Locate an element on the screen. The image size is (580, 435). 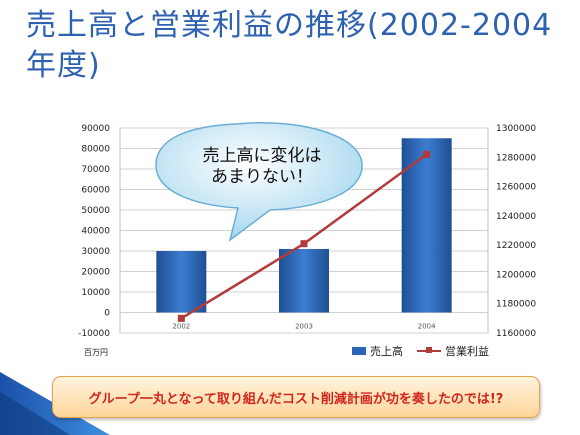
legend-label-profit: 営業利益 is located at coordinates (467, 351).